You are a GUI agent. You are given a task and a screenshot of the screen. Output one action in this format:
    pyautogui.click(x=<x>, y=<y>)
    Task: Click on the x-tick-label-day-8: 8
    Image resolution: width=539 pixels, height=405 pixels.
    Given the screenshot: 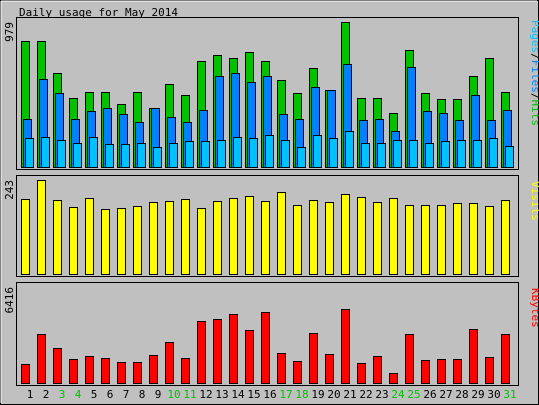 What is the action you would take?
    pyautogui.click(x=142, y=394)
    